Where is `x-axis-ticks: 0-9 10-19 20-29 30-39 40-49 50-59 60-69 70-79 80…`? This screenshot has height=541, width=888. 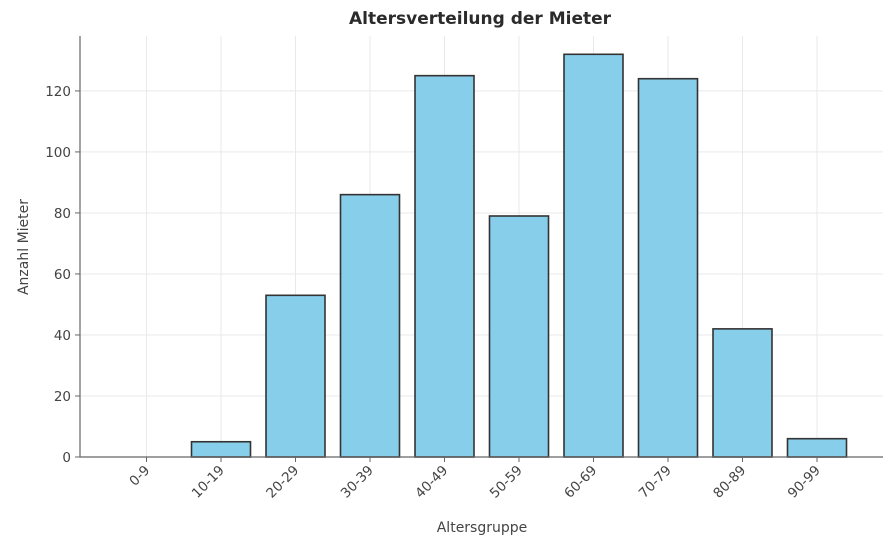 x-axis-ticks: 0-9 10-19 20-29 30-39 40-49 50-59 60-69 70-79 80… is located at coordinates (475, 479).